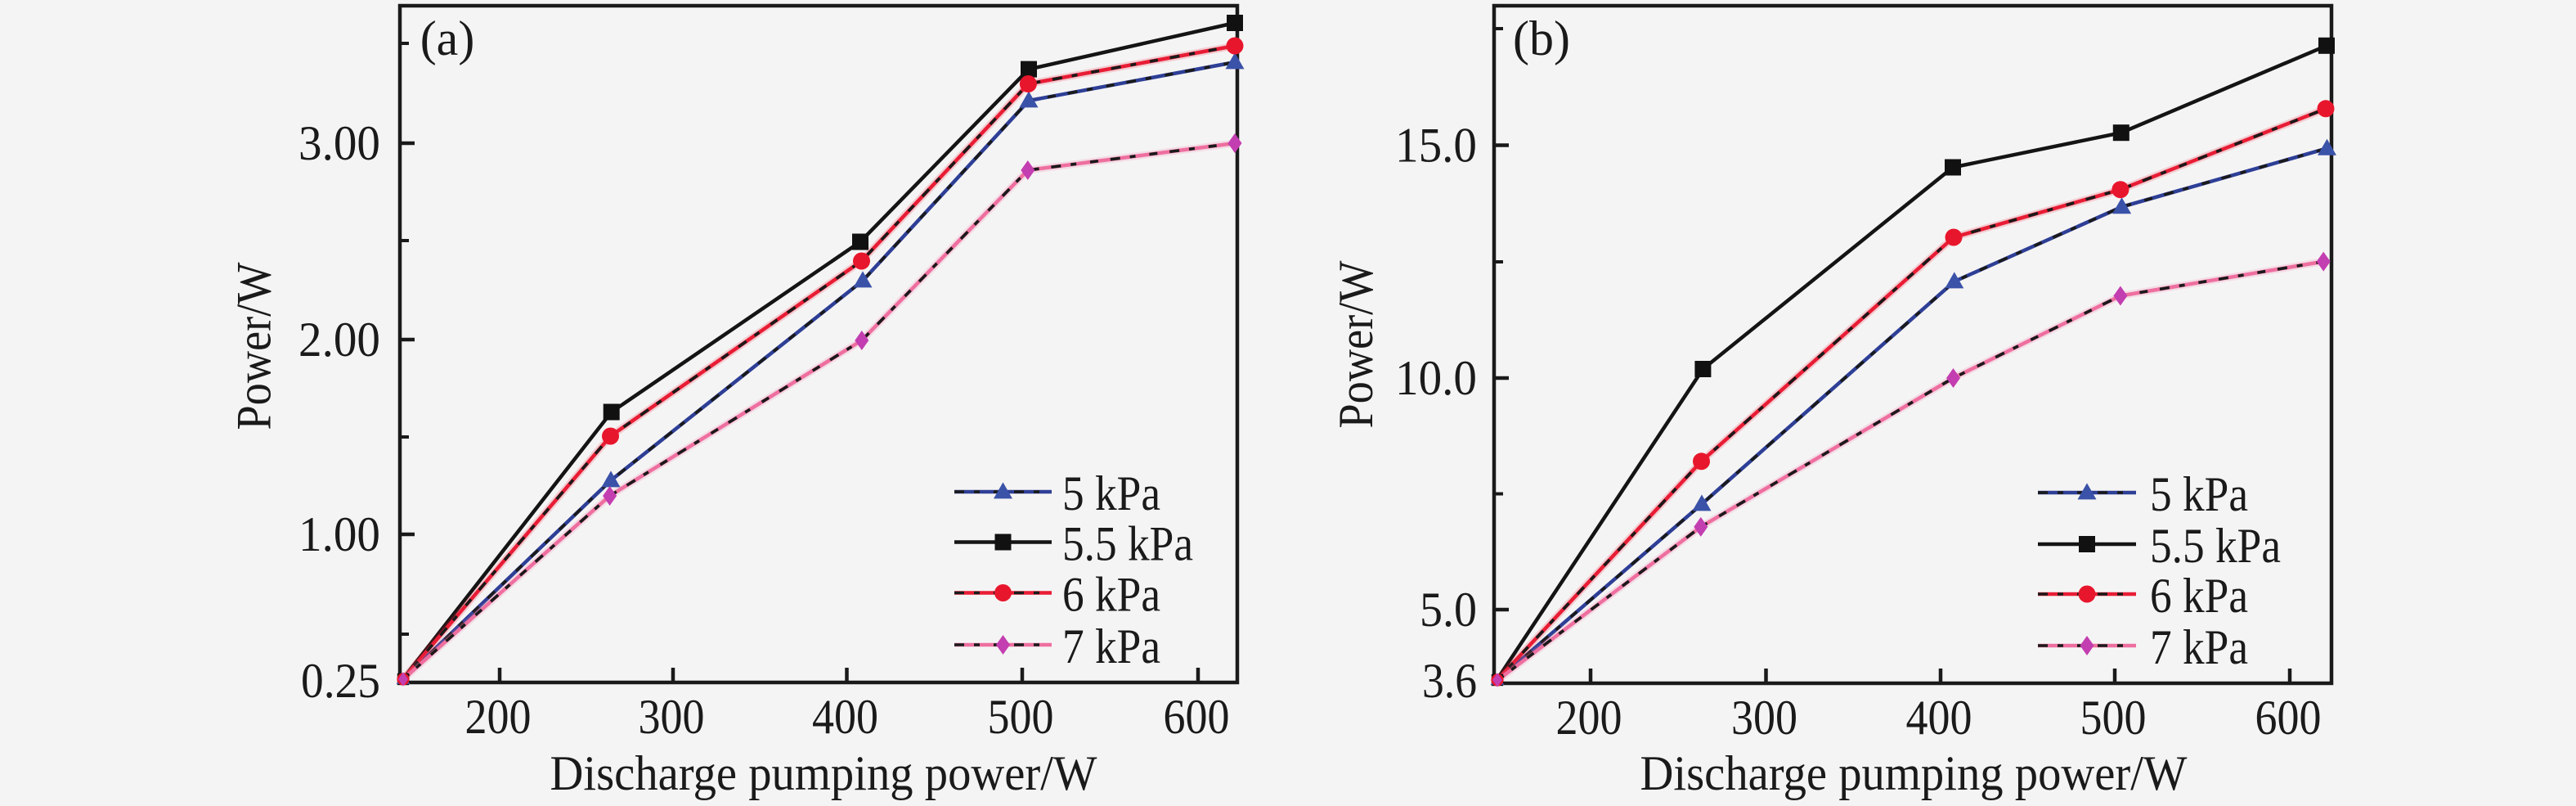 This screenshot has width=2576, height=806. Describe the element at coordinates (1436, 378) in the screenshot. I see `svg-text: 10.0` at that location.